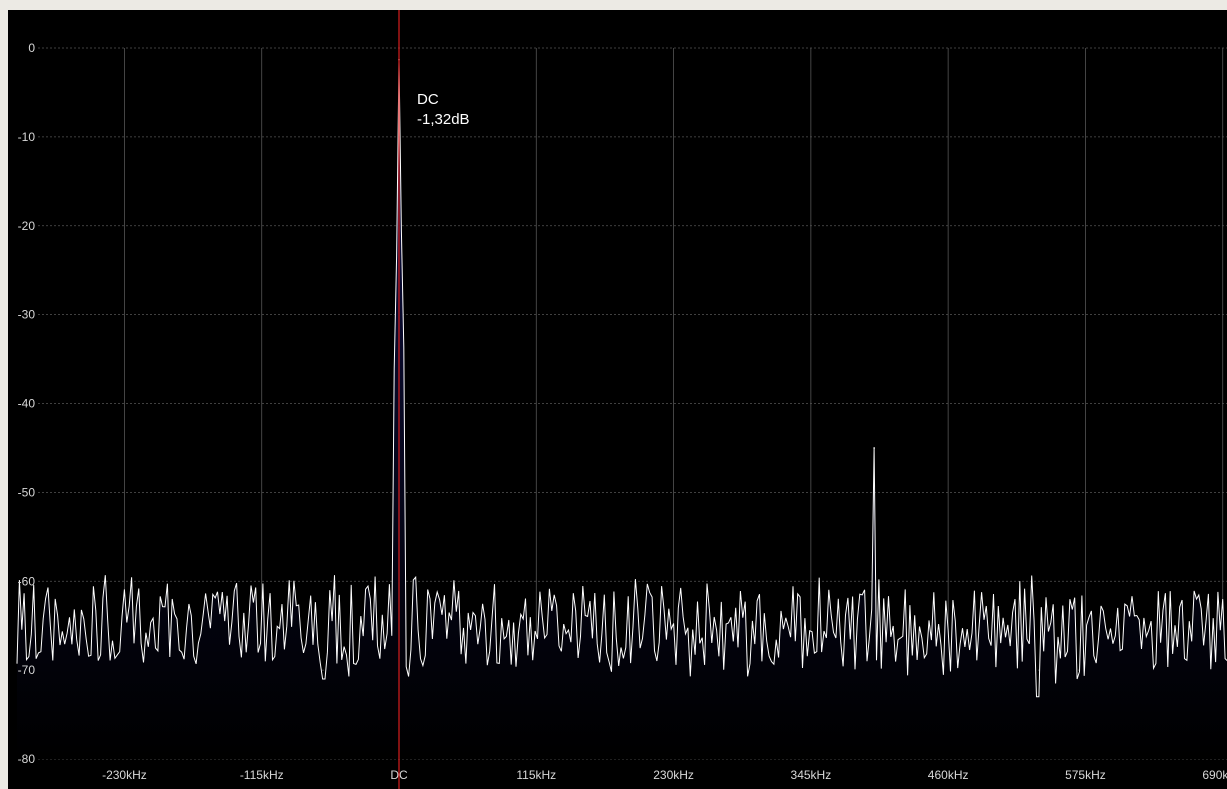 Image resolution: width=1227 pixels, height=789 pixels. Describe the element at coordinates (31, 48) in the screenshot. I see `y-tick-label: 0` at that location.